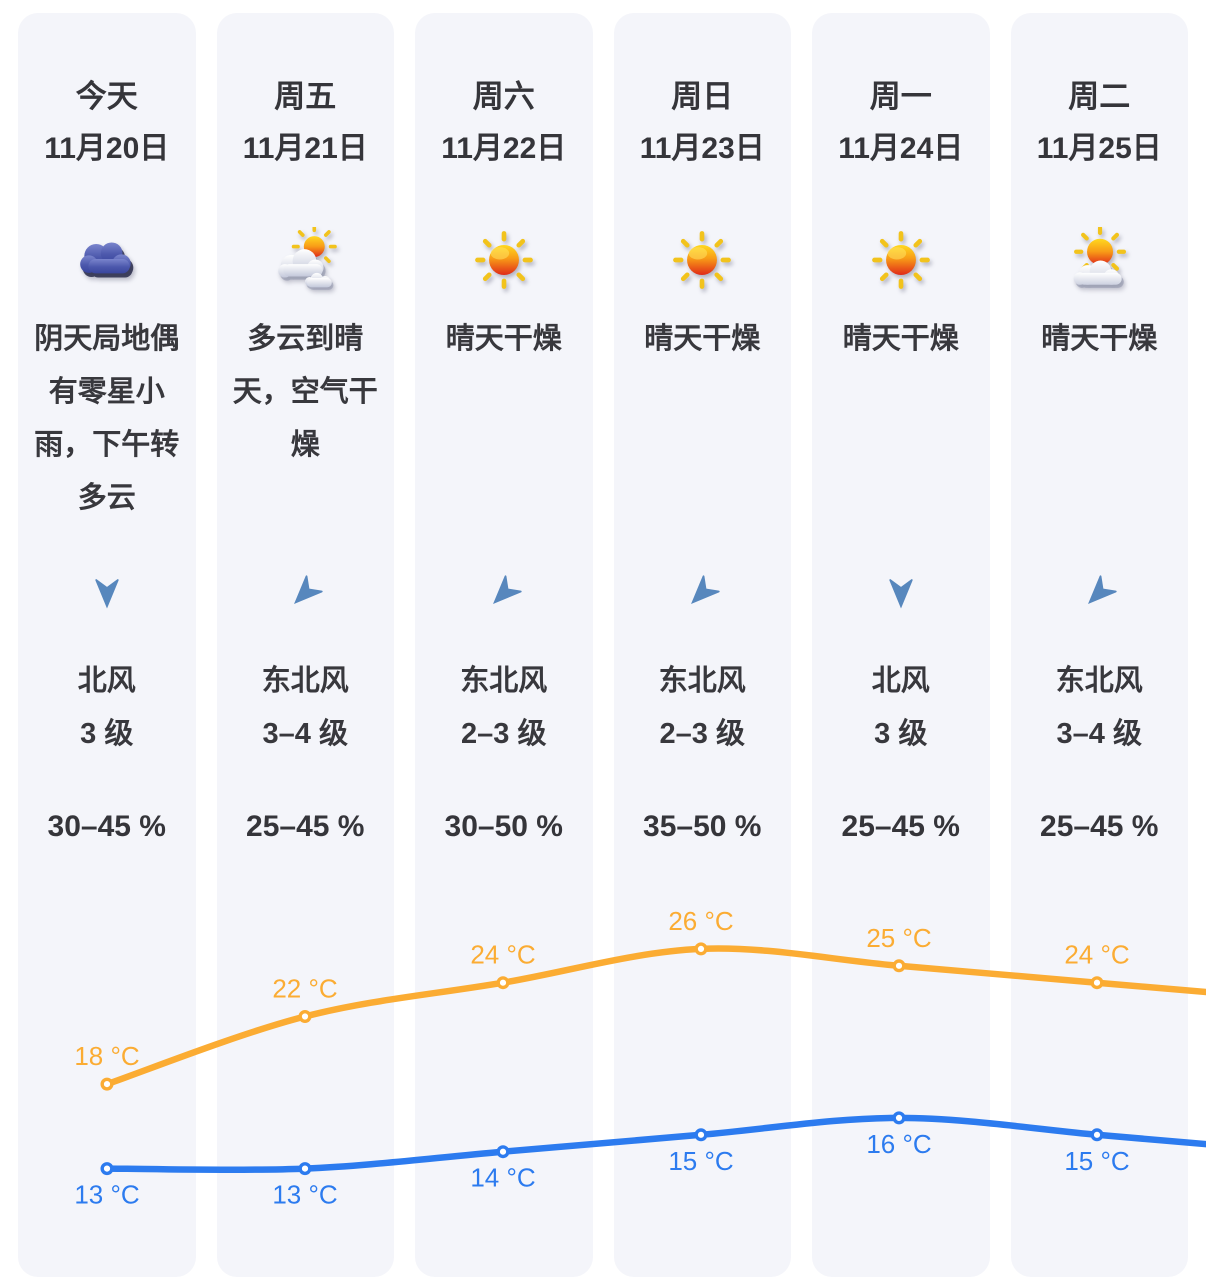 The height and width of the screenshot is (1284, 1206). Describe the element at coordinates (504, 645) in the screenshot. I see `day-card-2: 周六 11月22日 晴天干燥 东北风 2–3 级 30–` at that location.